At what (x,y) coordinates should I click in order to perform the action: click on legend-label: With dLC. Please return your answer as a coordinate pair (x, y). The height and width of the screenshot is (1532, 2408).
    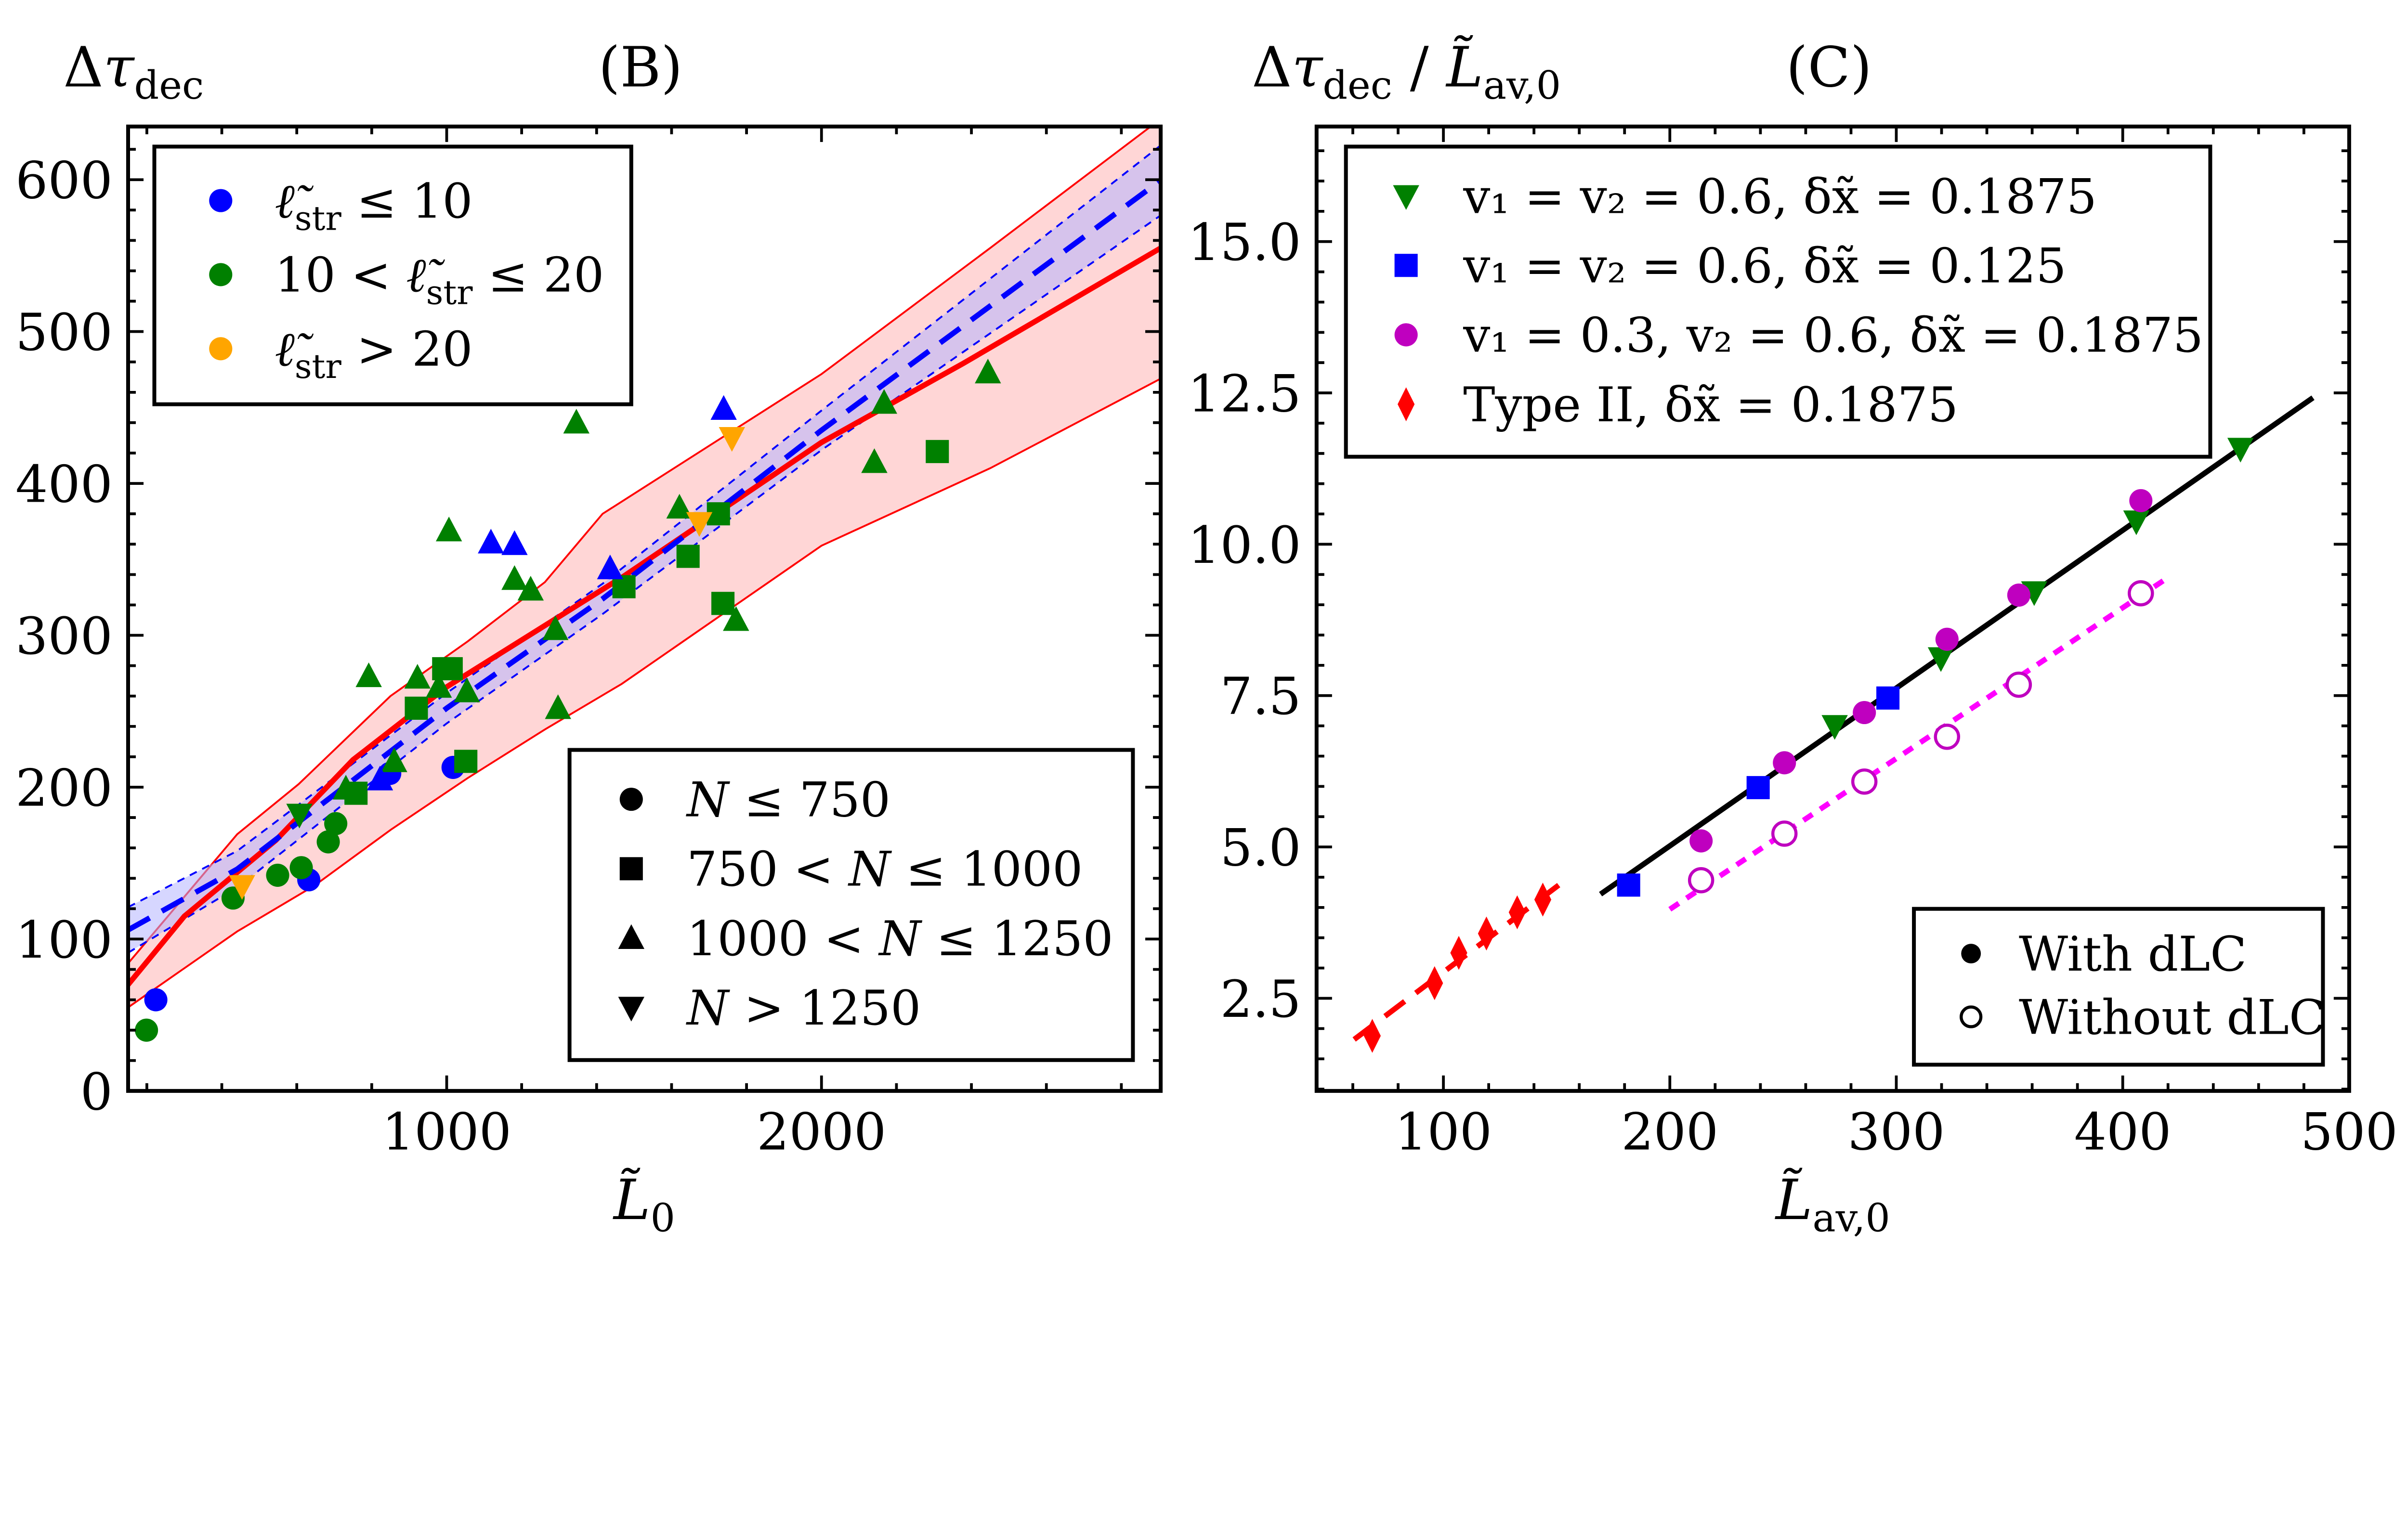
    Looking at the image, I should click on (2133, 954).